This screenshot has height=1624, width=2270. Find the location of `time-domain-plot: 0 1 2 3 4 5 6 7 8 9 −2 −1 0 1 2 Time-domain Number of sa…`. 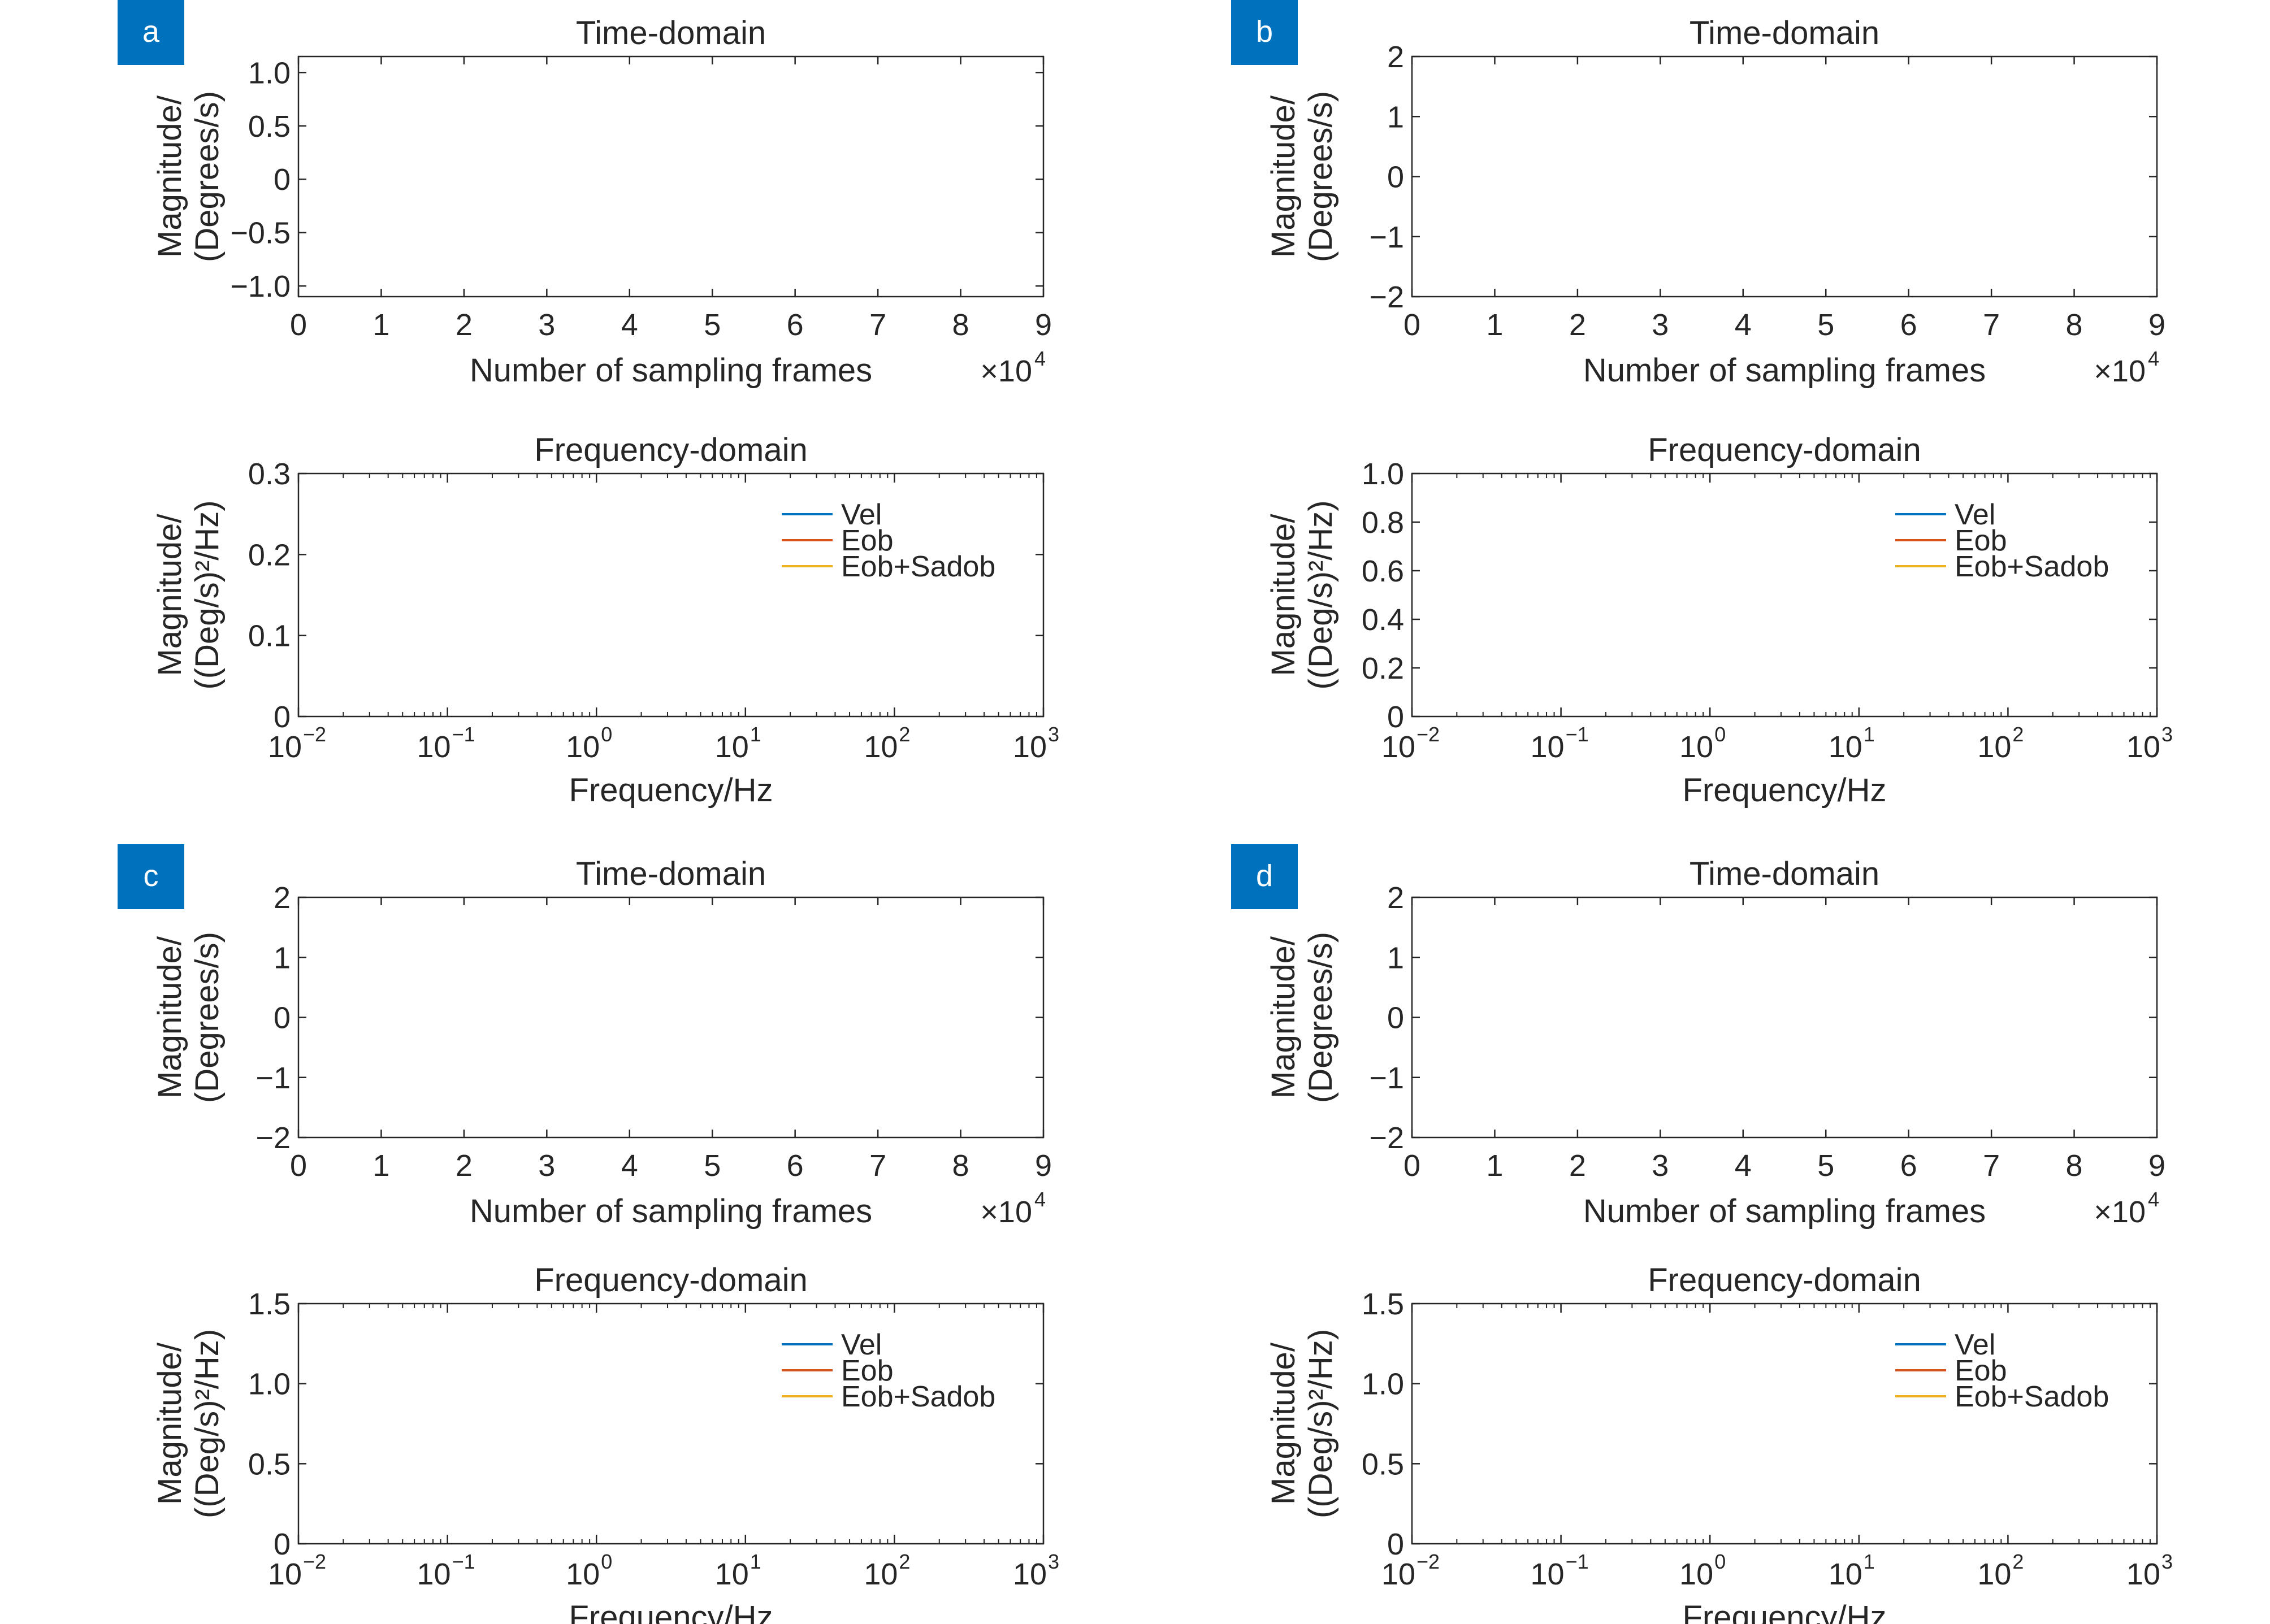

time-domain-plot: 0 1 2 3 4 5 6 7 8 9 −2 −1 0 1 2 Time-domain Number of sa… is located at coordinates (1715, 202).